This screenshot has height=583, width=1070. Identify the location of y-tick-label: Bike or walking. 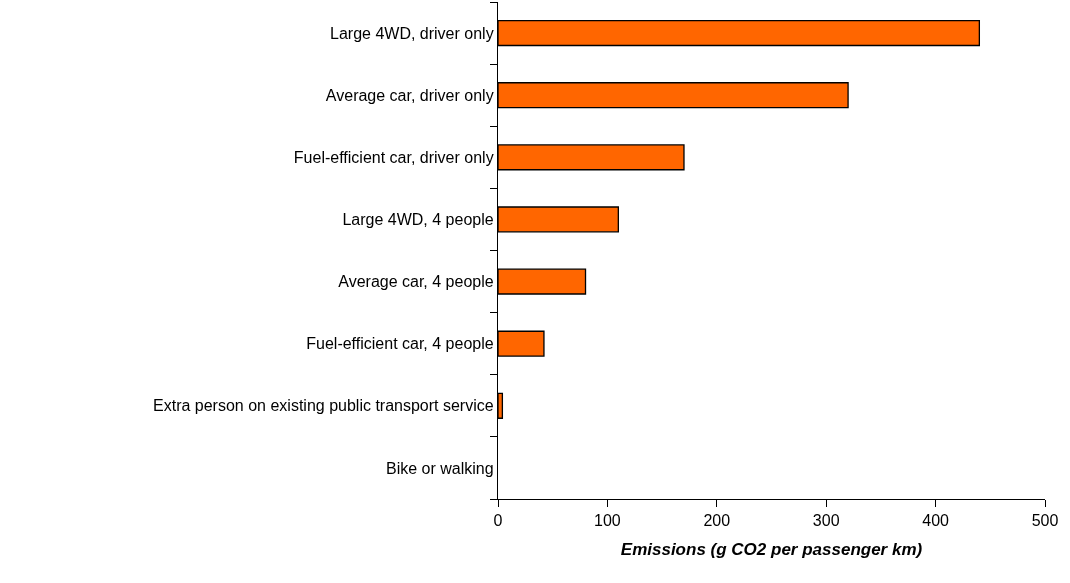
(440, 468).